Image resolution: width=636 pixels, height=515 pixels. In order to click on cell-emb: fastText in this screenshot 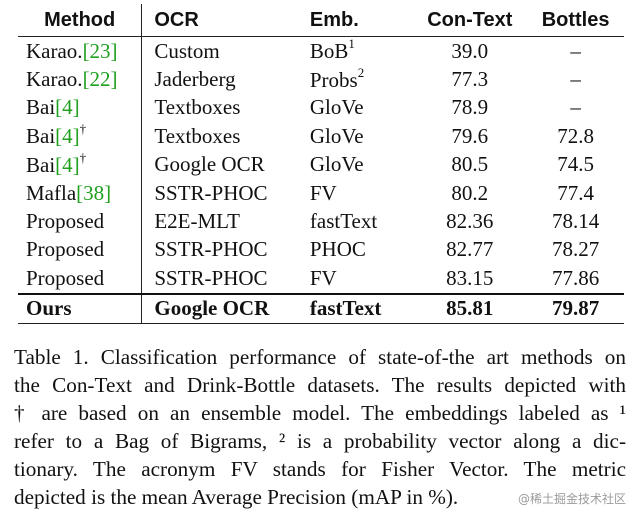, I will do `click(361, 309)`.